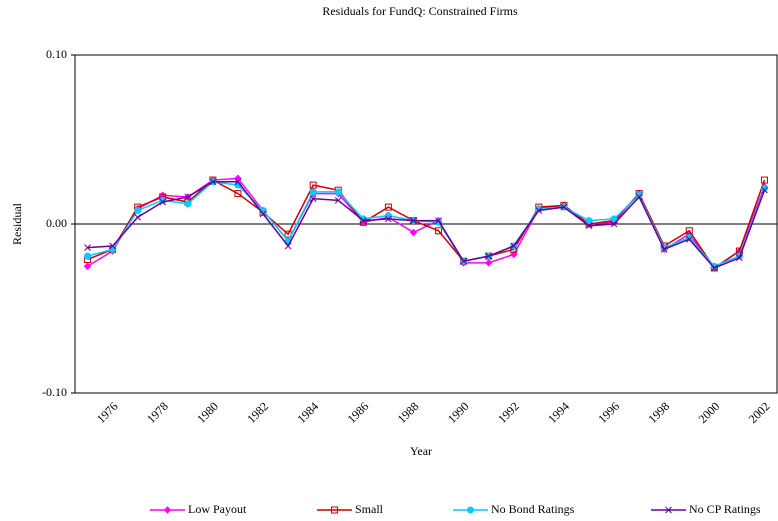 The image size is (778, 521). What do you see at coordinates (608, 412) in the screenshot?
I see `x-tick-label: 1996` at bounding box center [608, 412].